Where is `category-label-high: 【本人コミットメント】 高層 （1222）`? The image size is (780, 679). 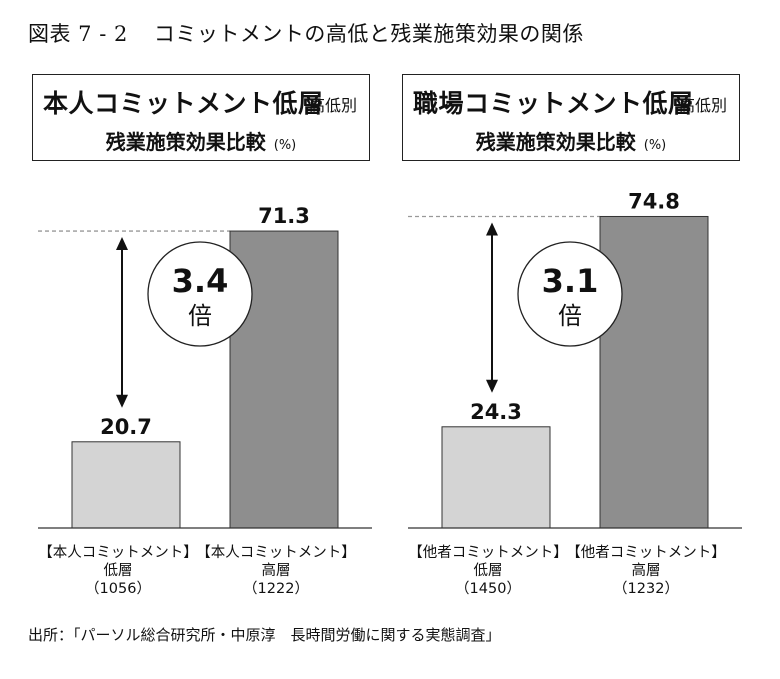
category-label-high: 【本人コミットメント】 高層 （1222） is located at coordinates (276, 571).